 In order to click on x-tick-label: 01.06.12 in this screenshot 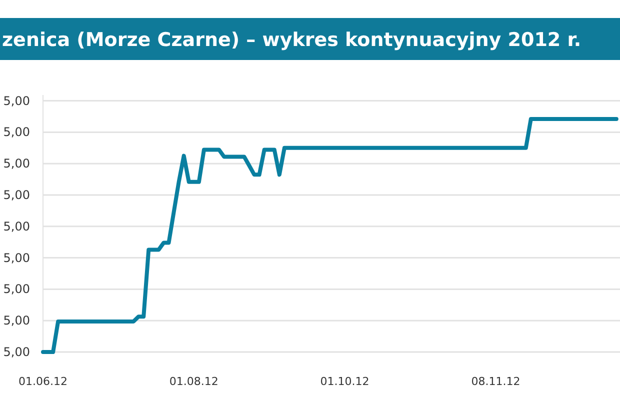, I will do `click(43, 381)`.